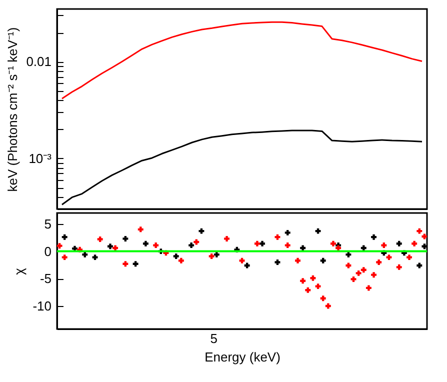  I want to click on y-tick-label: 0, so click(48, 251).